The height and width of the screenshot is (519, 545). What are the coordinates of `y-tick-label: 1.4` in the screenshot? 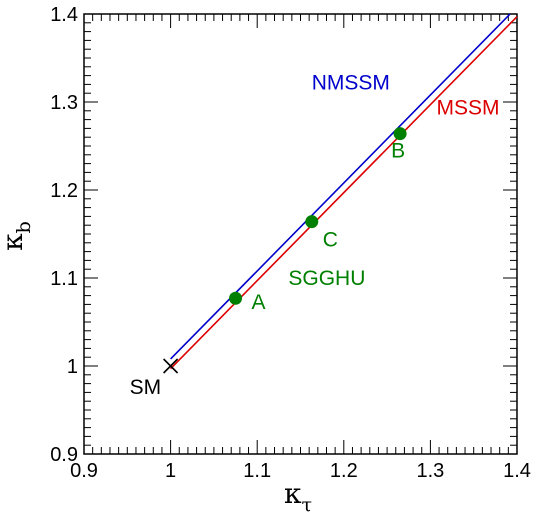 It's located at (64, 15).